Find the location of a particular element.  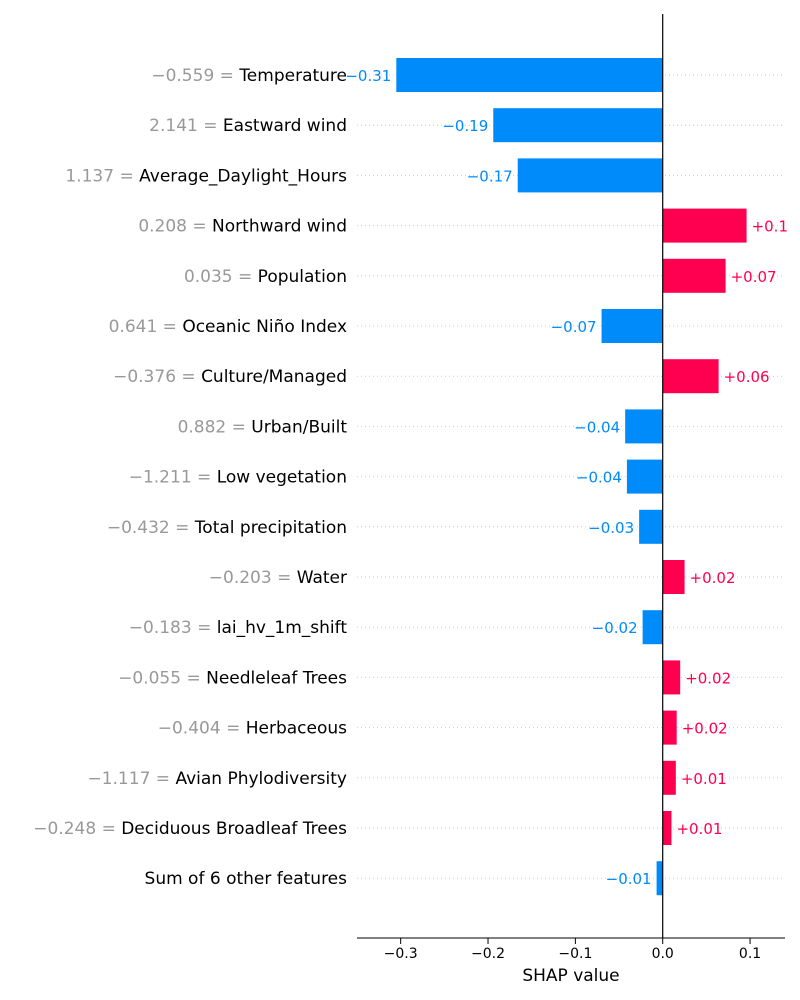

feature-value: 1.137 = is located at coordinates (102, 176).